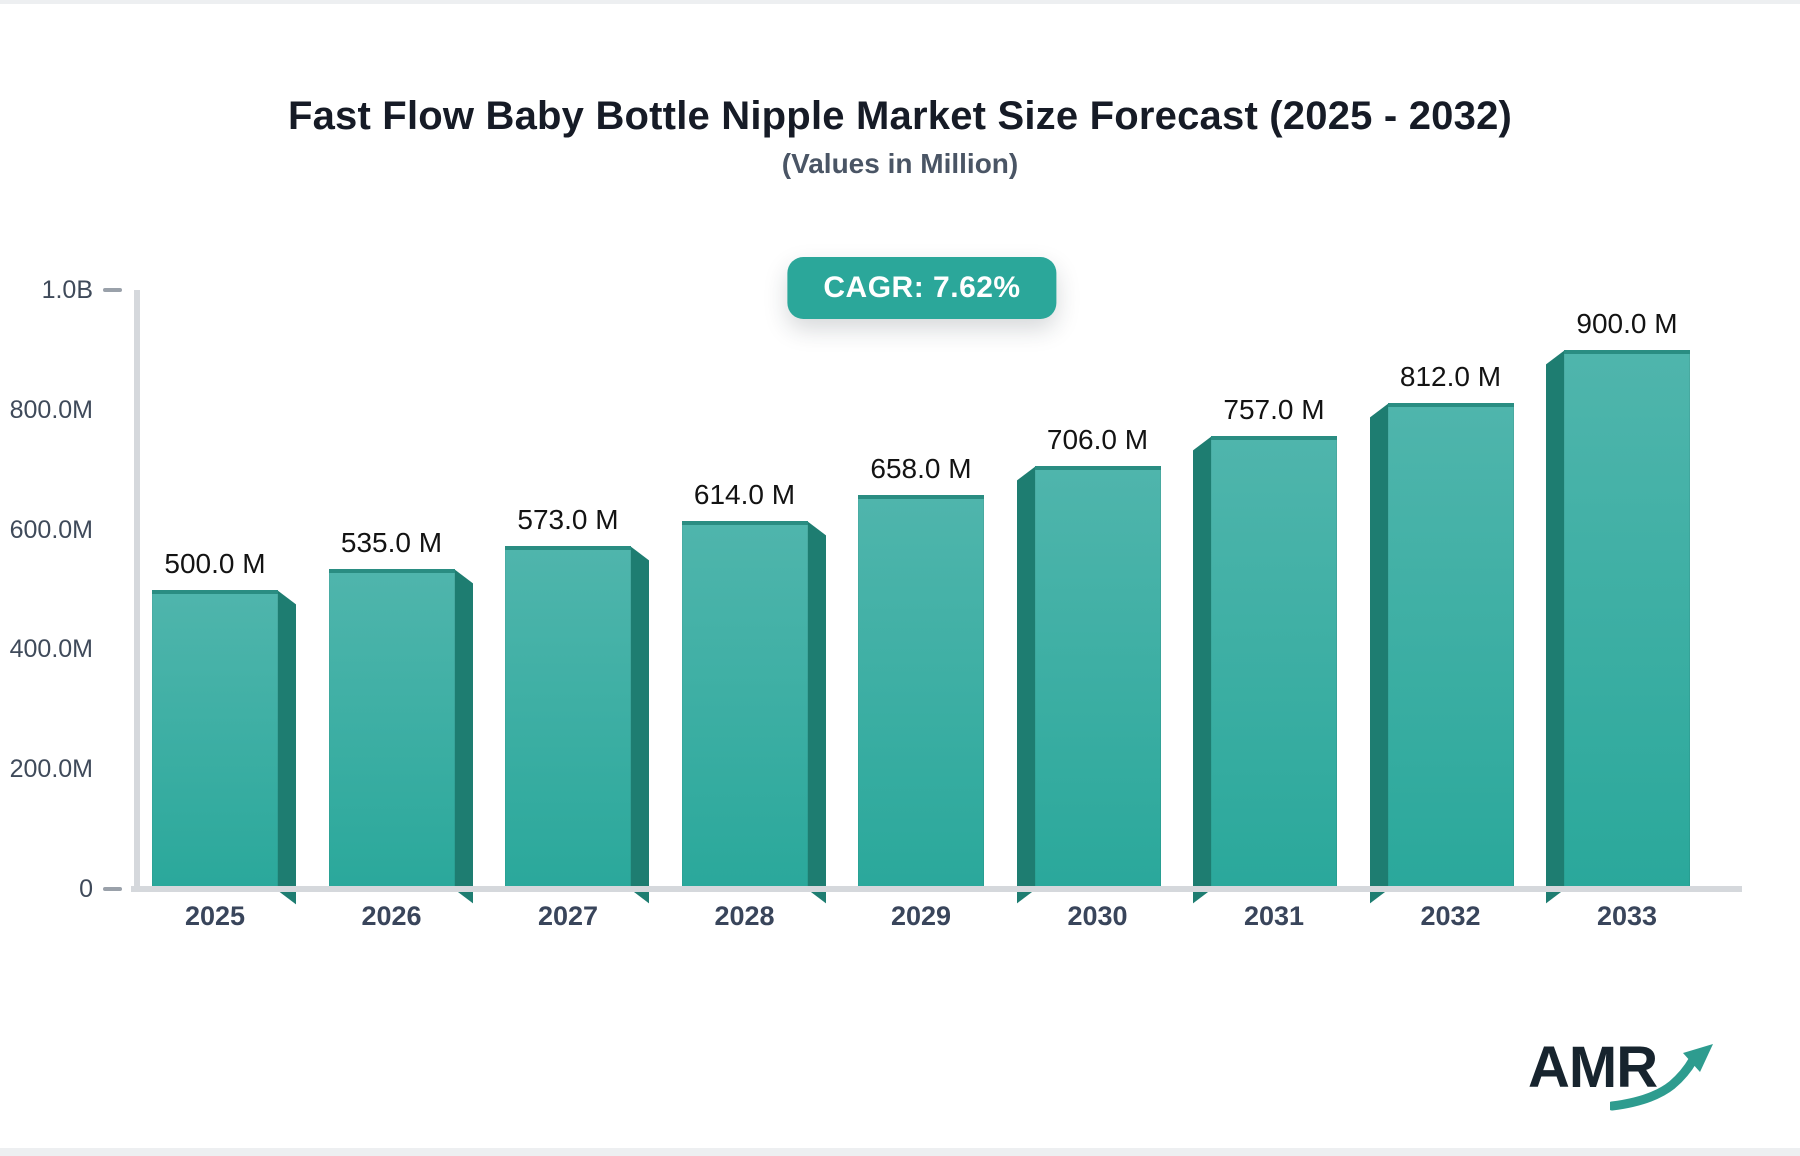  What do you see at coordinates (137, 591) in the screenshot?
I see `y-axis-line` at bounding box center [137, 591].